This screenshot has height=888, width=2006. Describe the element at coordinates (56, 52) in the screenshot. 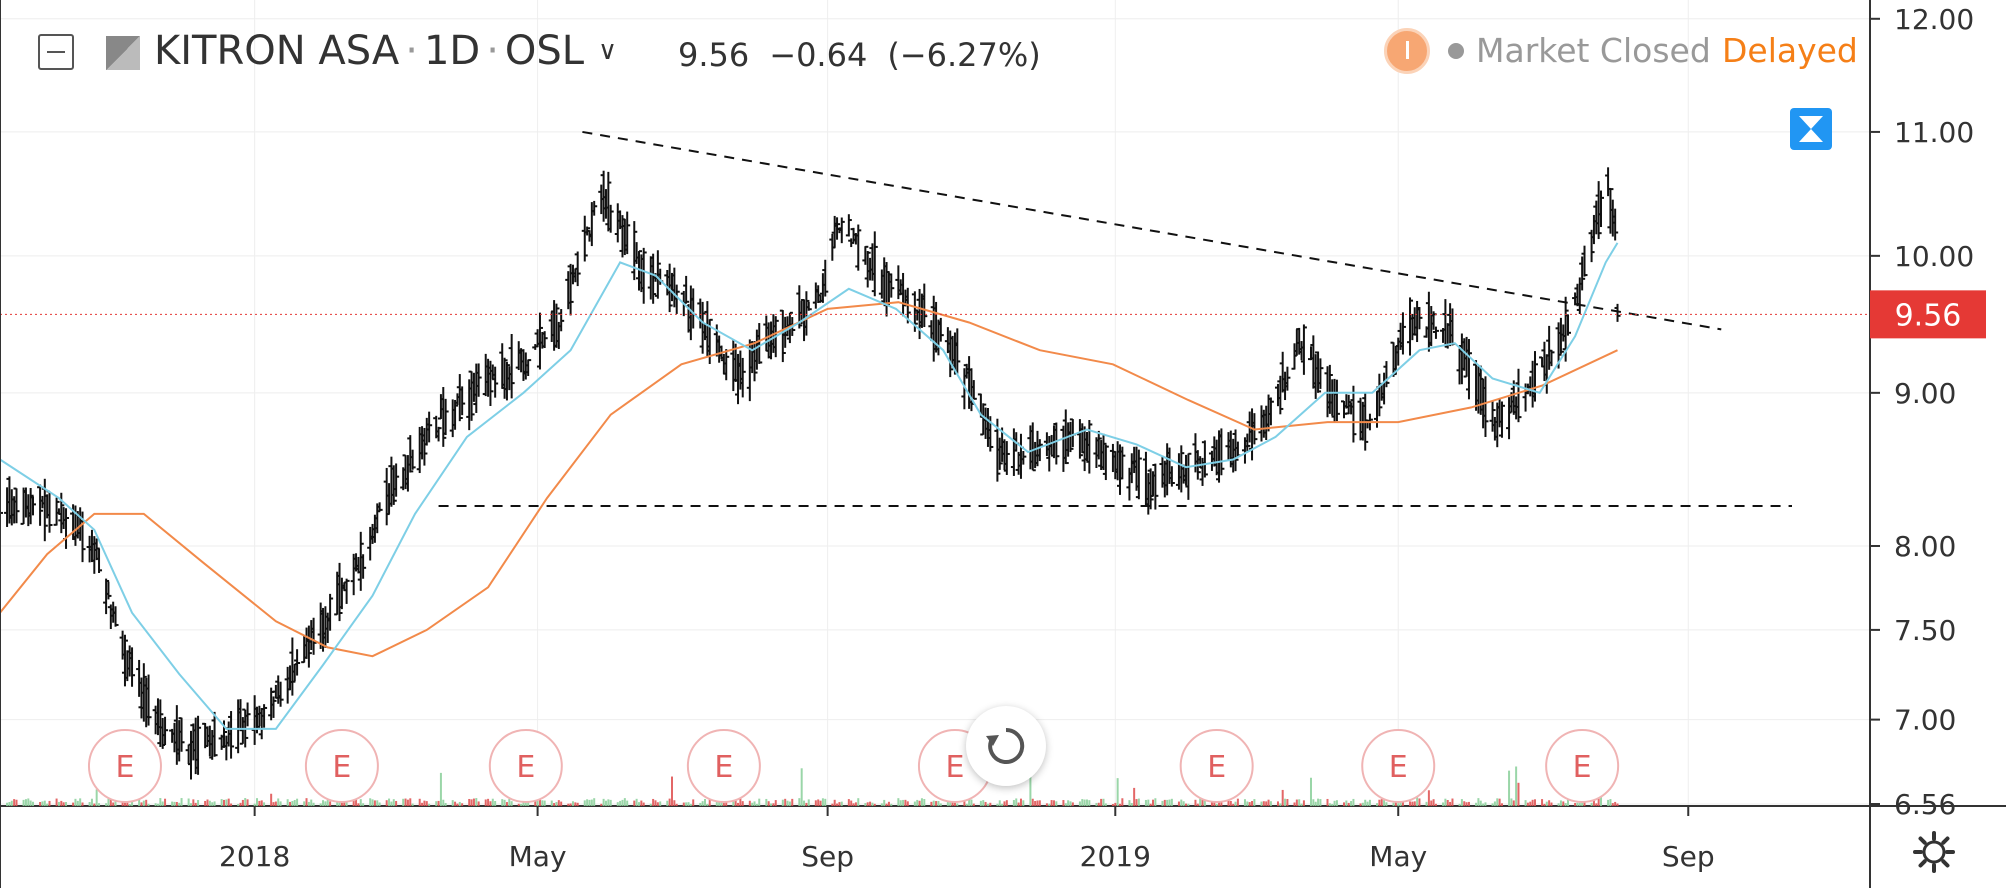

I see `collapse-icon` at that location.